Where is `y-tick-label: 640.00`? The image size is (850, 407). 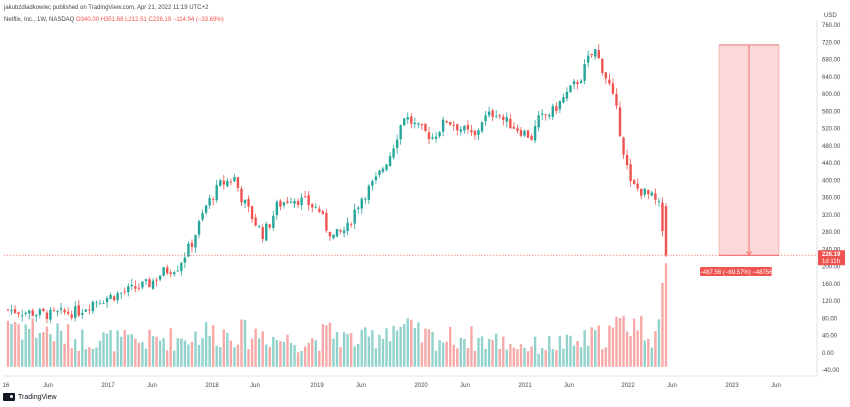 y-tick-label: 640.00 is located at coordinates (831, 78).